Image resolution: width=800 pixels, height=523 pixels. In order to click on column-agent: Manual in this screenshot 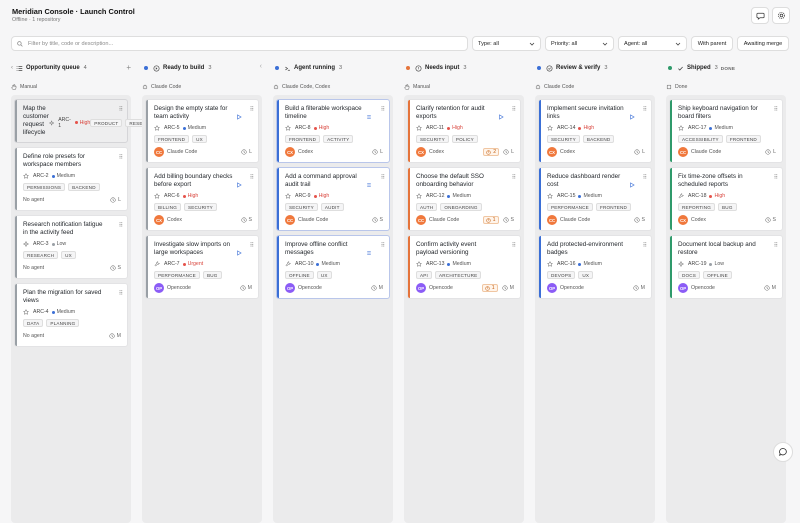, I will do `click(464, 87)`.